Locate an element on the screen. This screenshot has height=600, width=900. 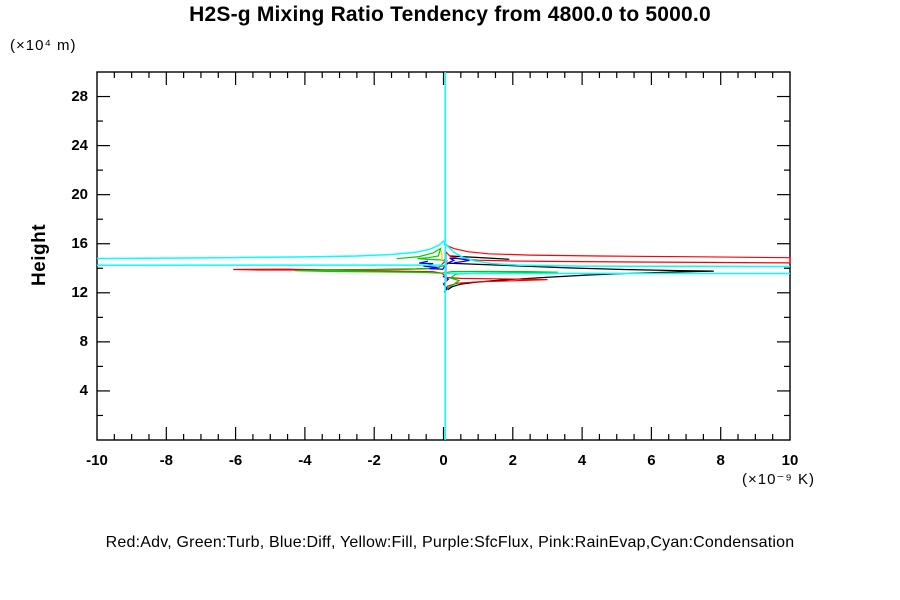
y-tick-label: 24 is located at coordinates (79, 145).